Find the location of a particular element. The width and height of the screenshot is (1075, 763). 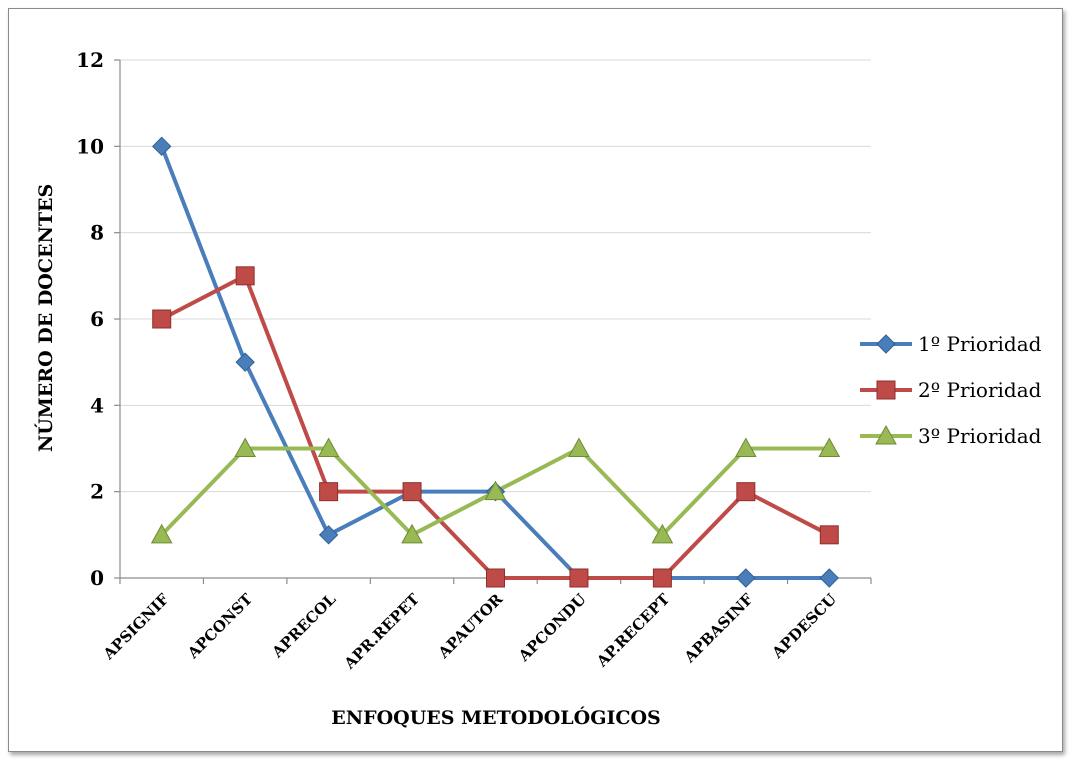

y-tick-labels: 0 2 4 6 8 10 12 is located at coordinates (90, 319).